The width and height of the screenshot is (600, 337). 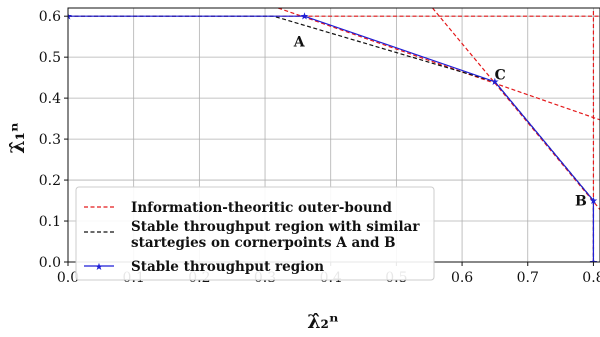 I want to click on legend-label-similar-strategies-line1: Stable throughput region with similar, so click(x=275, y=227).